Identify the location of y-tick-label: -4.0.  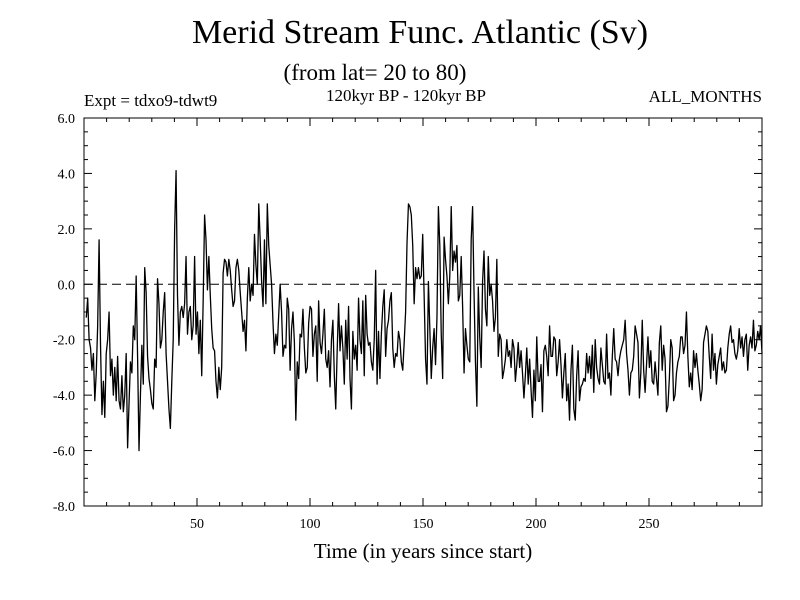
(64, 396).